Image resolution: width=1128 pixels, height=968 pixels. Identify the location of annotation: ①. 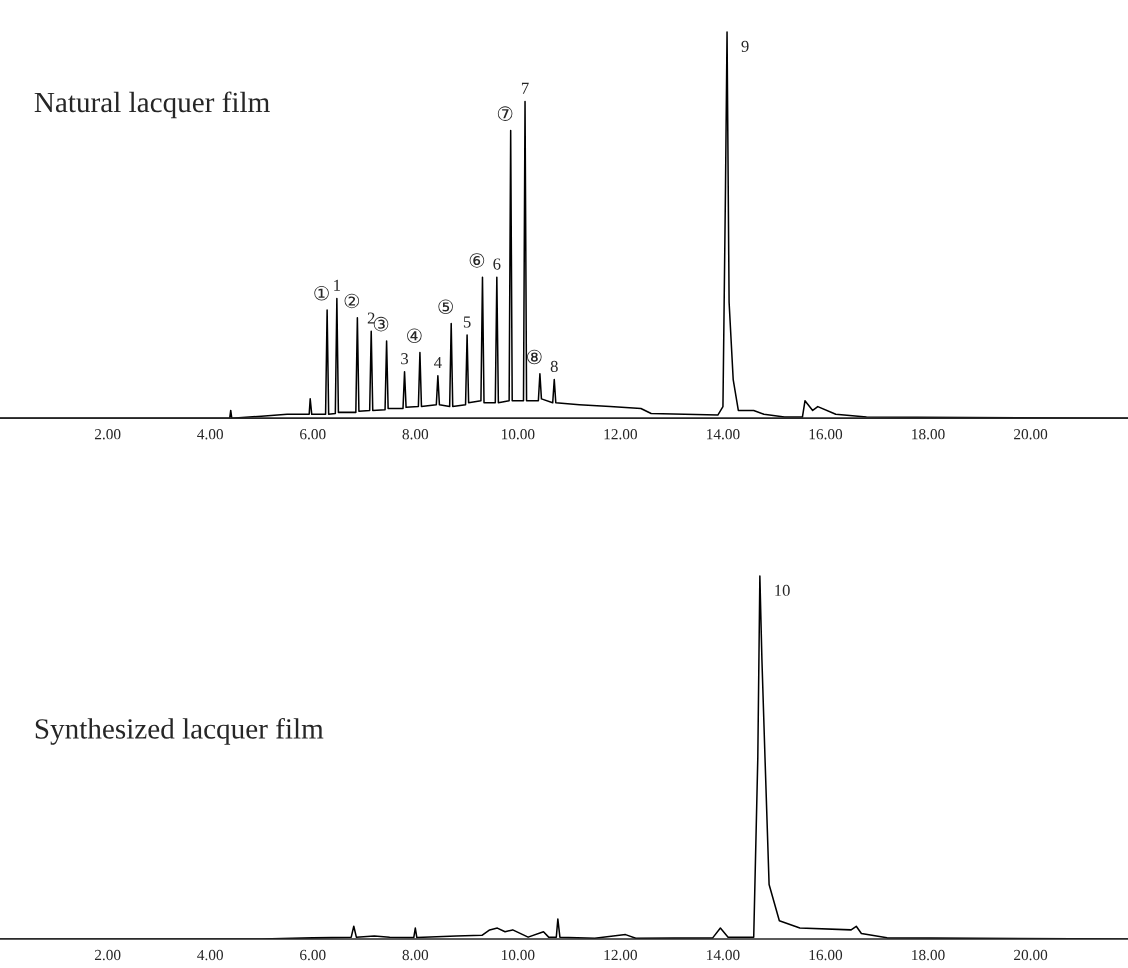
(321, 293).